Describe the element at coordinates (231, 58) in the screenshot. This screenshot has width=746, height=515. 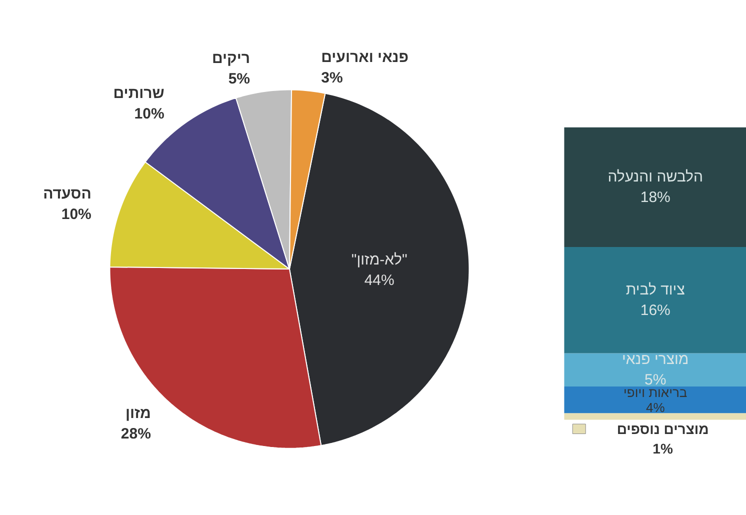
I see `slice-label: ריקים` at that location.